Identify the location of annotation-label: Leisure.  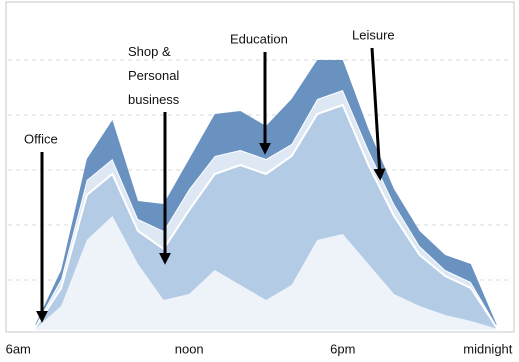
(373, 34).